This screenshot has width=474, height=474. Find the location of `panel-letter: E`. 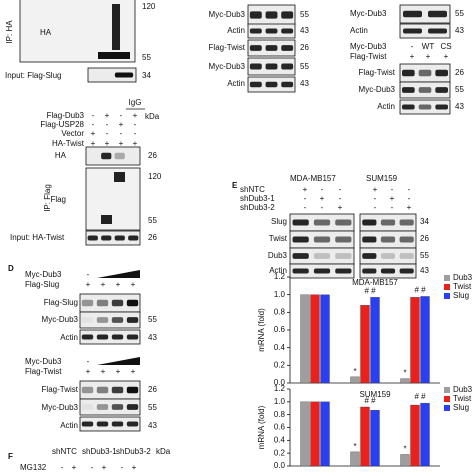

panel-letter: E is located at coordinates (235, 185).